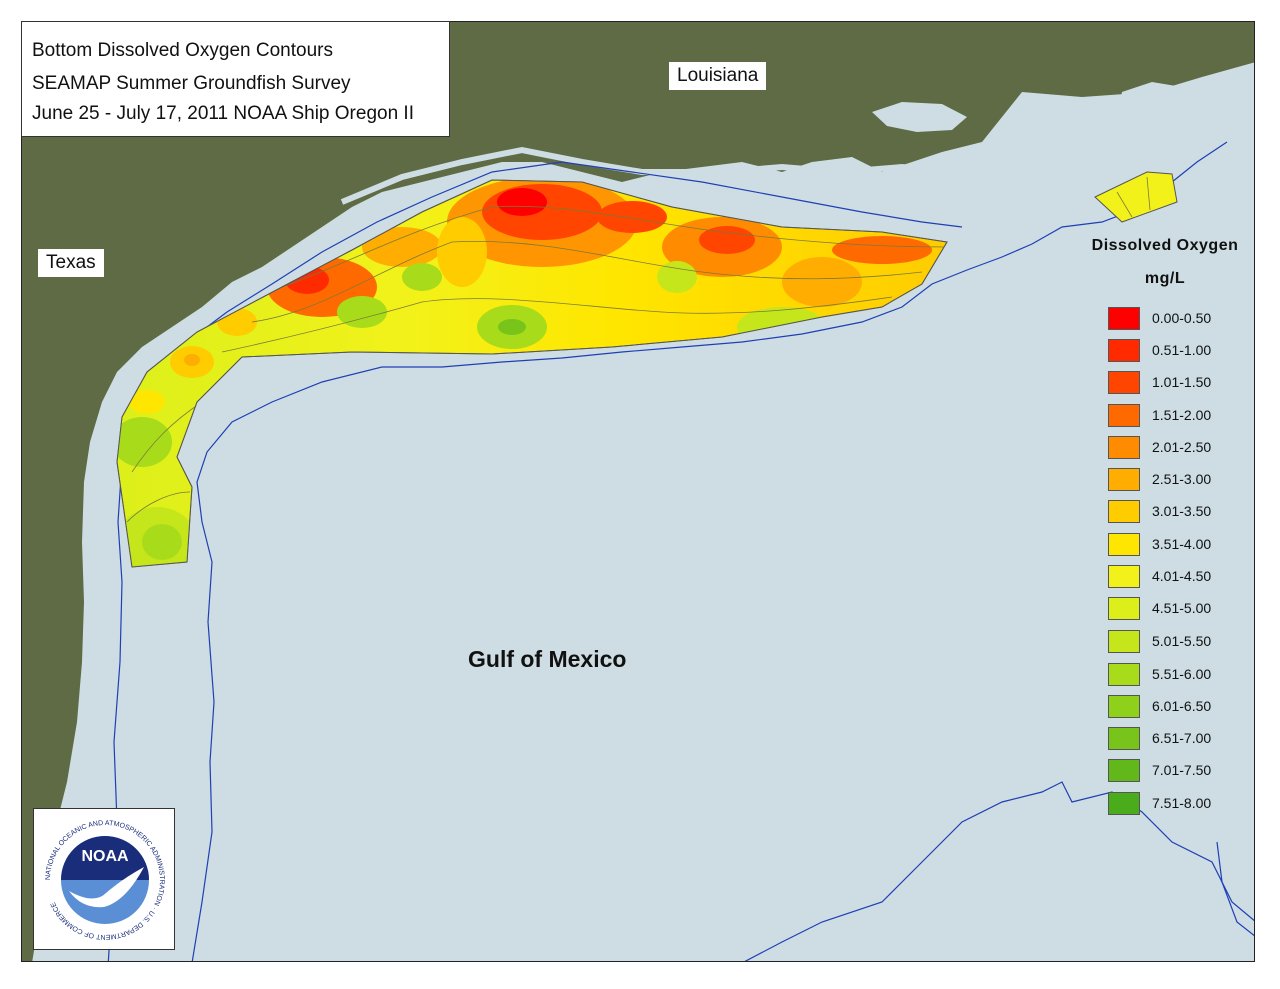 This screenshot has width=1280, height=989. Describe the element at coordinates (1182, 511) in the screenshot. I see `legend-label: 3.01-3.50` at that location.